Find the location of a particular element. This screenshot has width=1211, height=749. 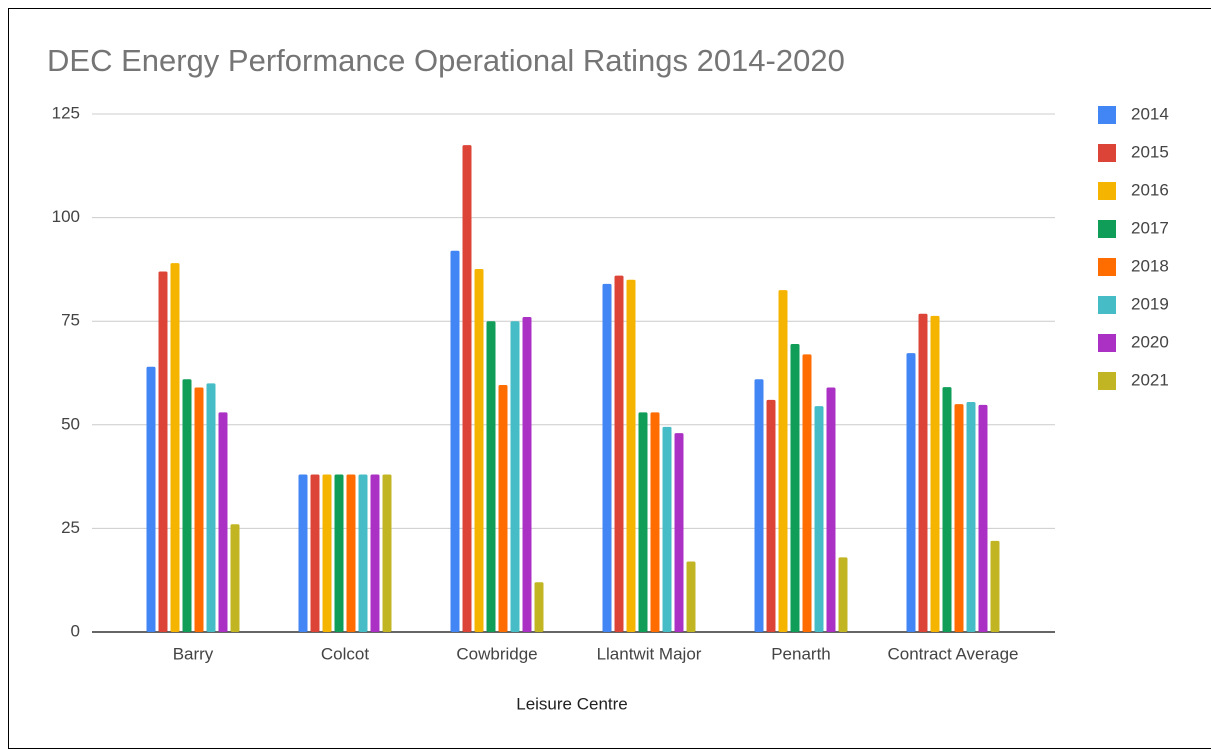

legend-label: 2020 is located at coordinates (1150, 341).